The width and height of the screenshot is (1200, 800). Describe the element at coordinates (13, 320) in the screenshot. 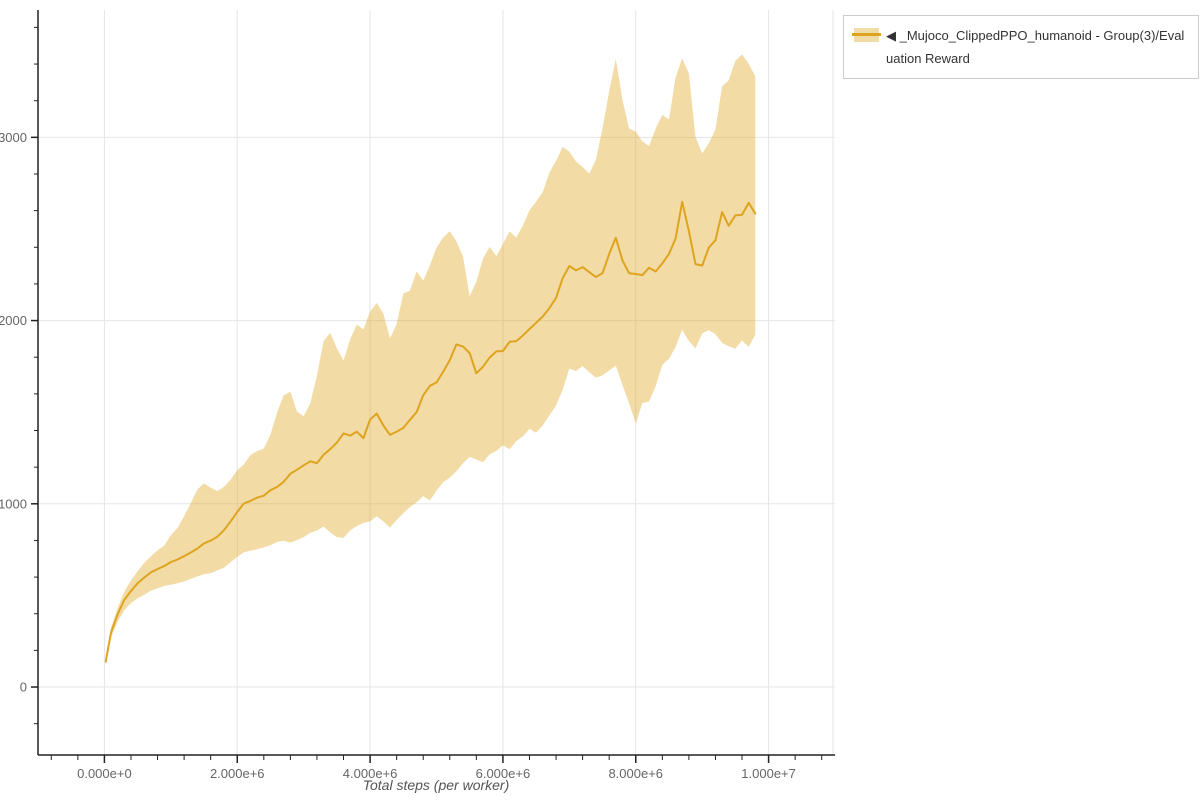

I see `y-tick-label: 2000` at that location.